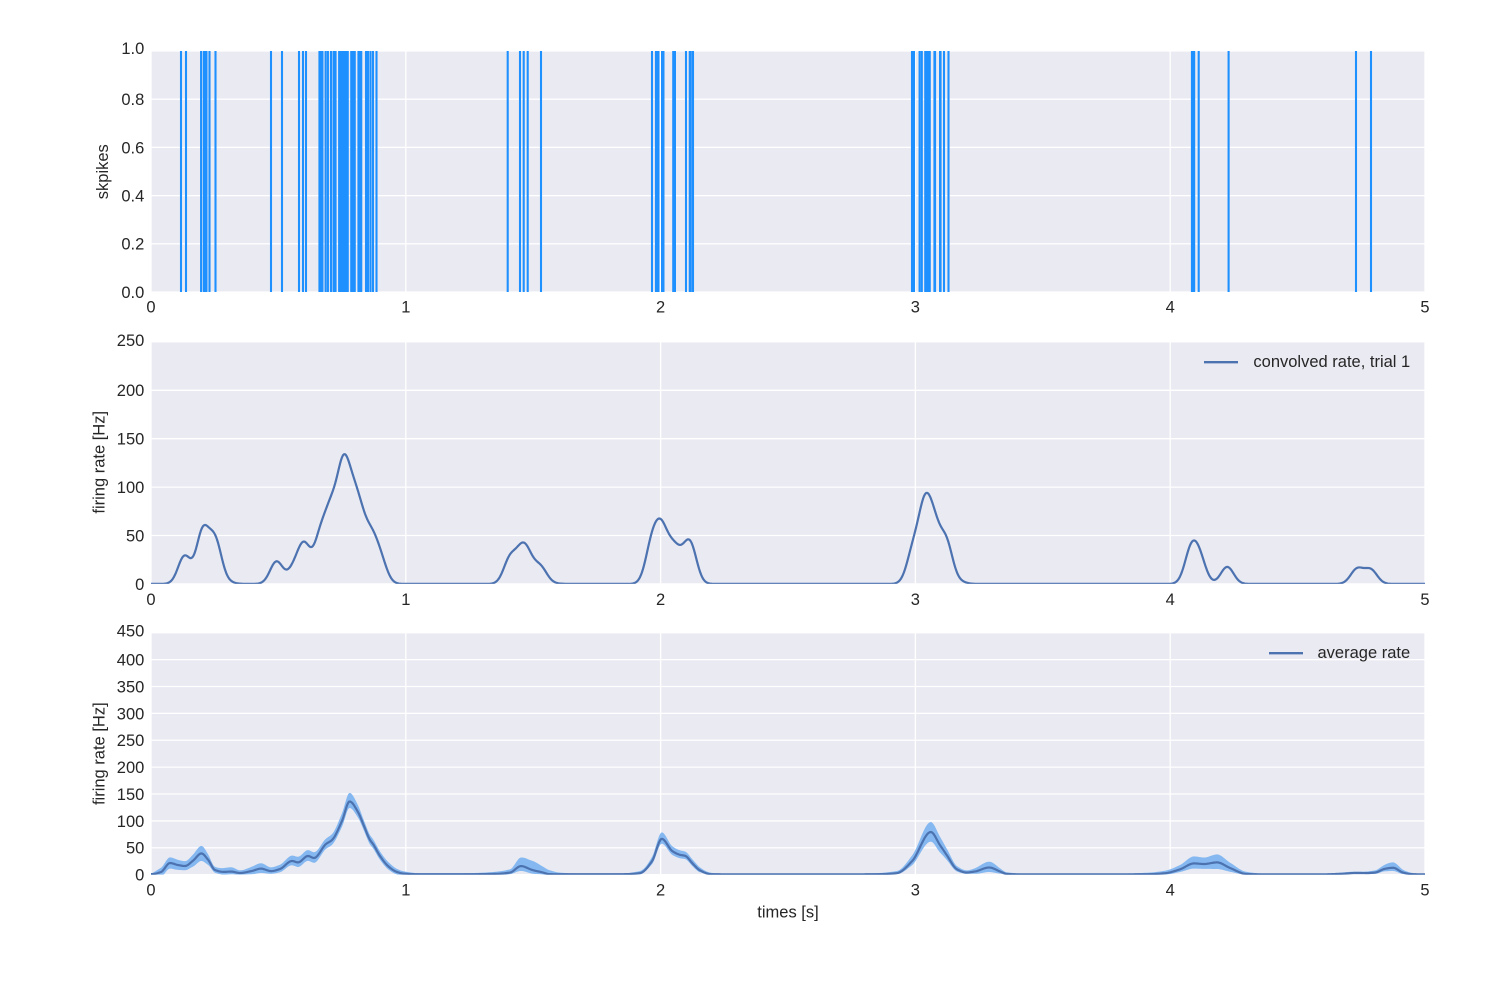  I want to click on svg-text: 450, so click(131, 632).